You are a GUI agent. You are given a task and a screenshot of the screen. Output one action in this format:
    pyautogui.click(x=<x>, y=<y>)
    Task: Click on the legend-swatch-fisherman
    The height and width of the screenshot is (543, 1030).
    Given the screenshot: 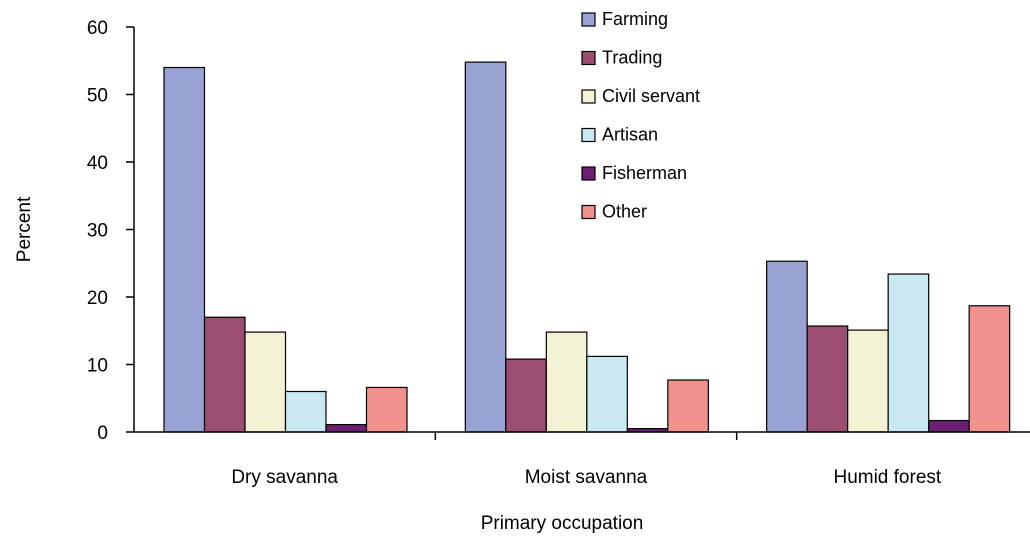 What is the action you would take?
    pyautogui.click(x=588, y=173)
    